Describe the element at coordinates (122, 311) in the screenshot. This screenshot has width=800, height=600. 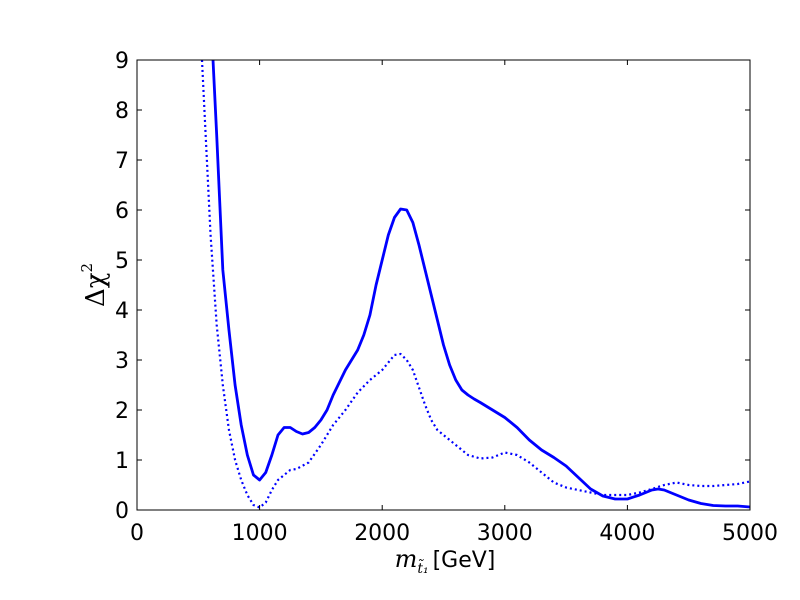
I see `y-tick-label: 4` at that location.